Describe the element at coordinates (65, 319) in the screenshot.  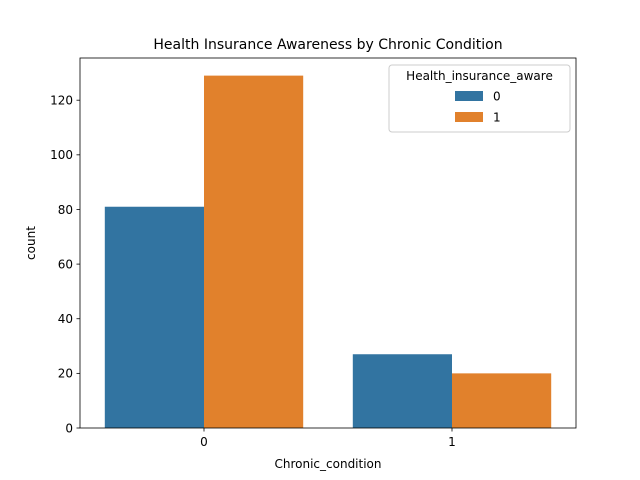
I see `y-tick-label: 40` at that location.